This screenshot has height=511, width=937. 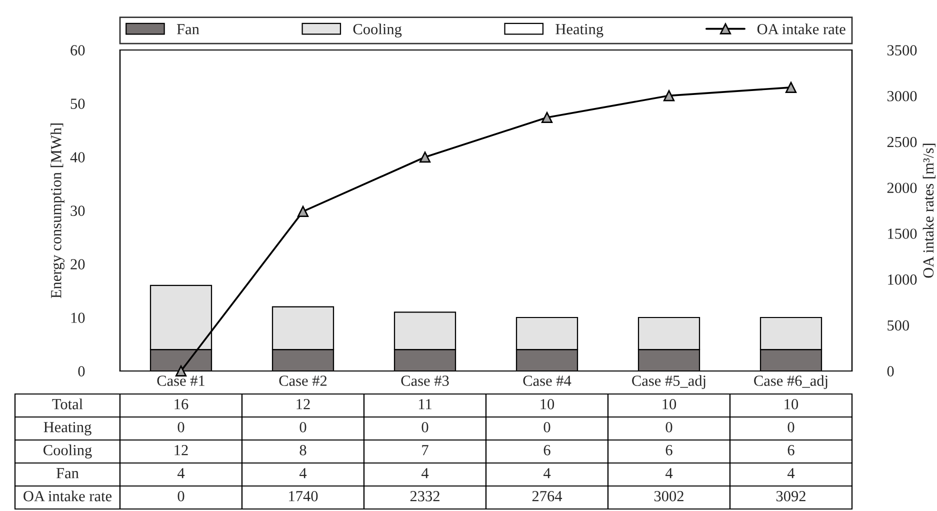 I want to click on data-label: 3092, so click(x=791, y=496).